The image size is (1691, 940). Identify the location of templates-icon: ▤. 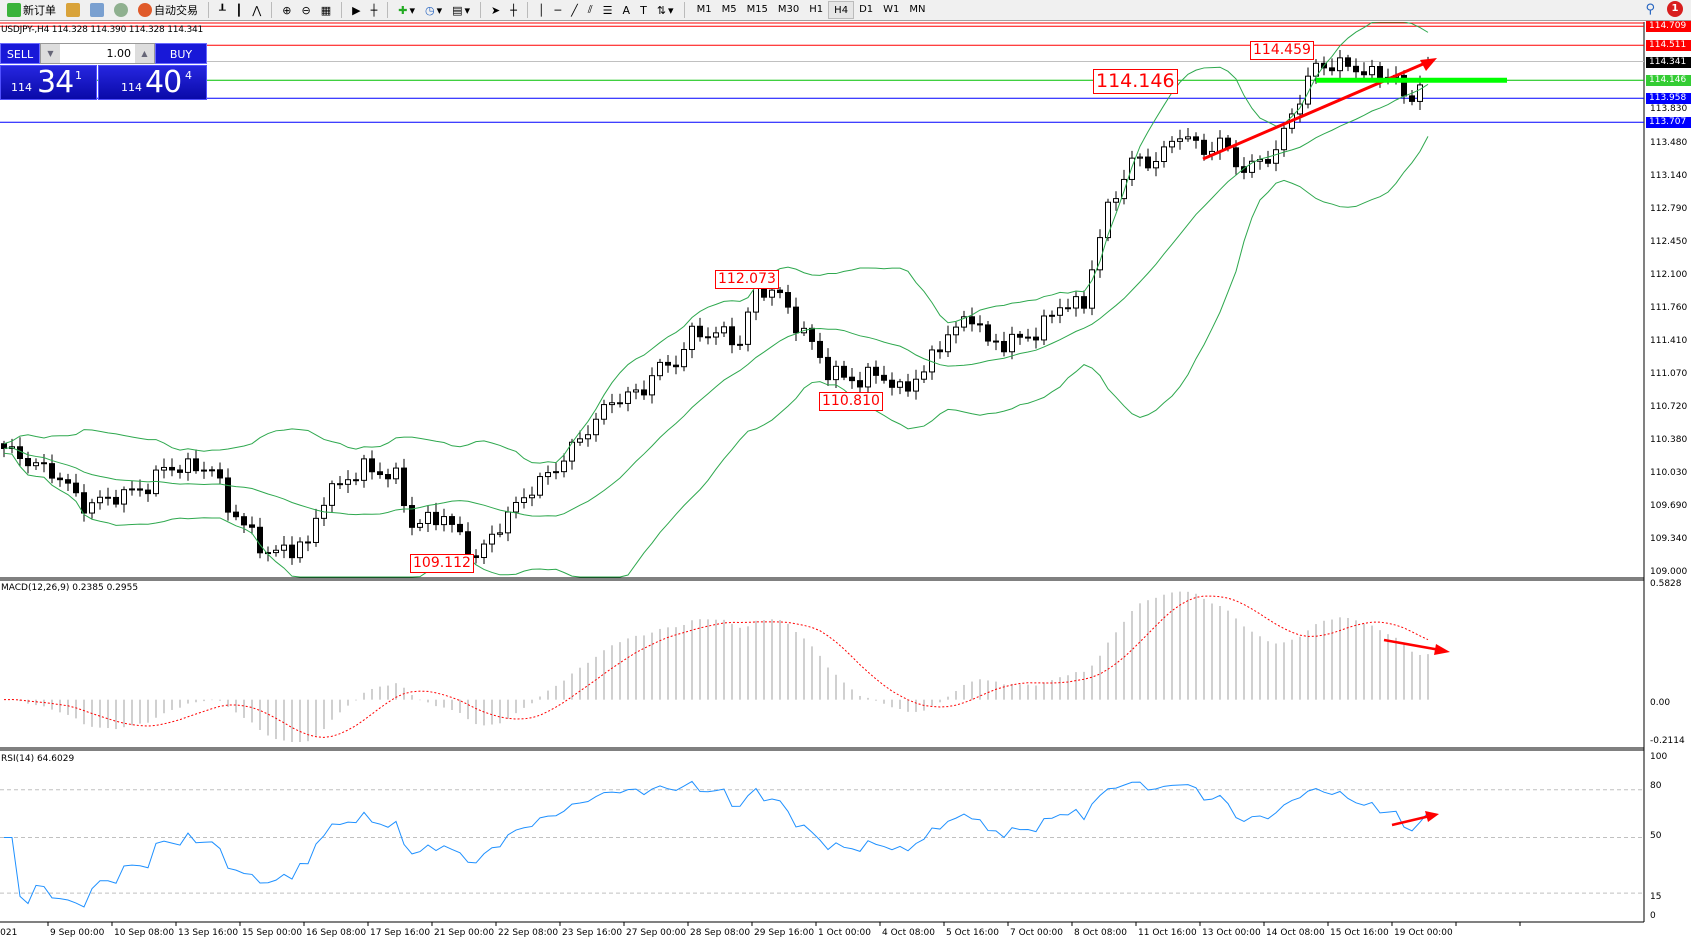
(457, 10).